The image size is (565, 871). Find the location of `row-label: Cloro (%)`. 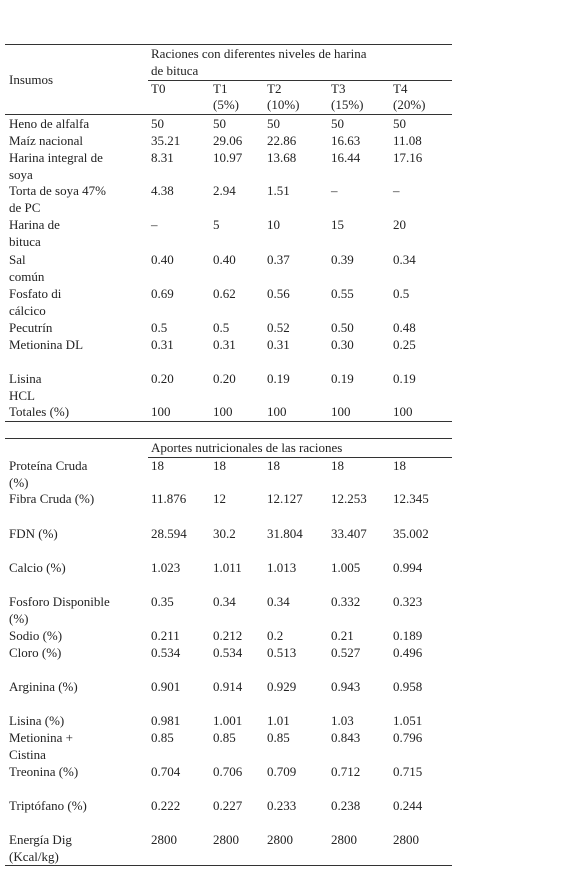

row-label: Cloro (%) is located at coordinates (35, 652).